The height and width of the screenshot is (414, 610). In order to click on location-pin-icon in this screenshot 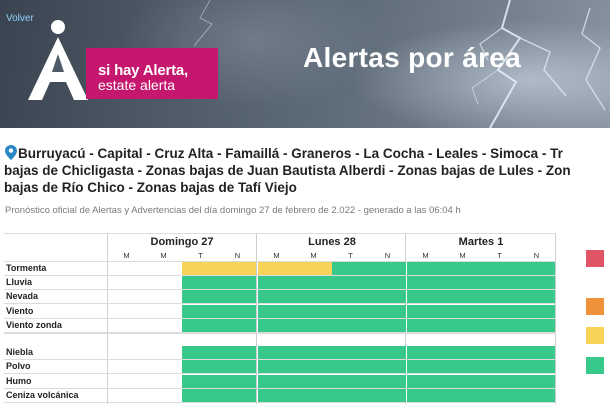, I will do `click(11, 152)`.